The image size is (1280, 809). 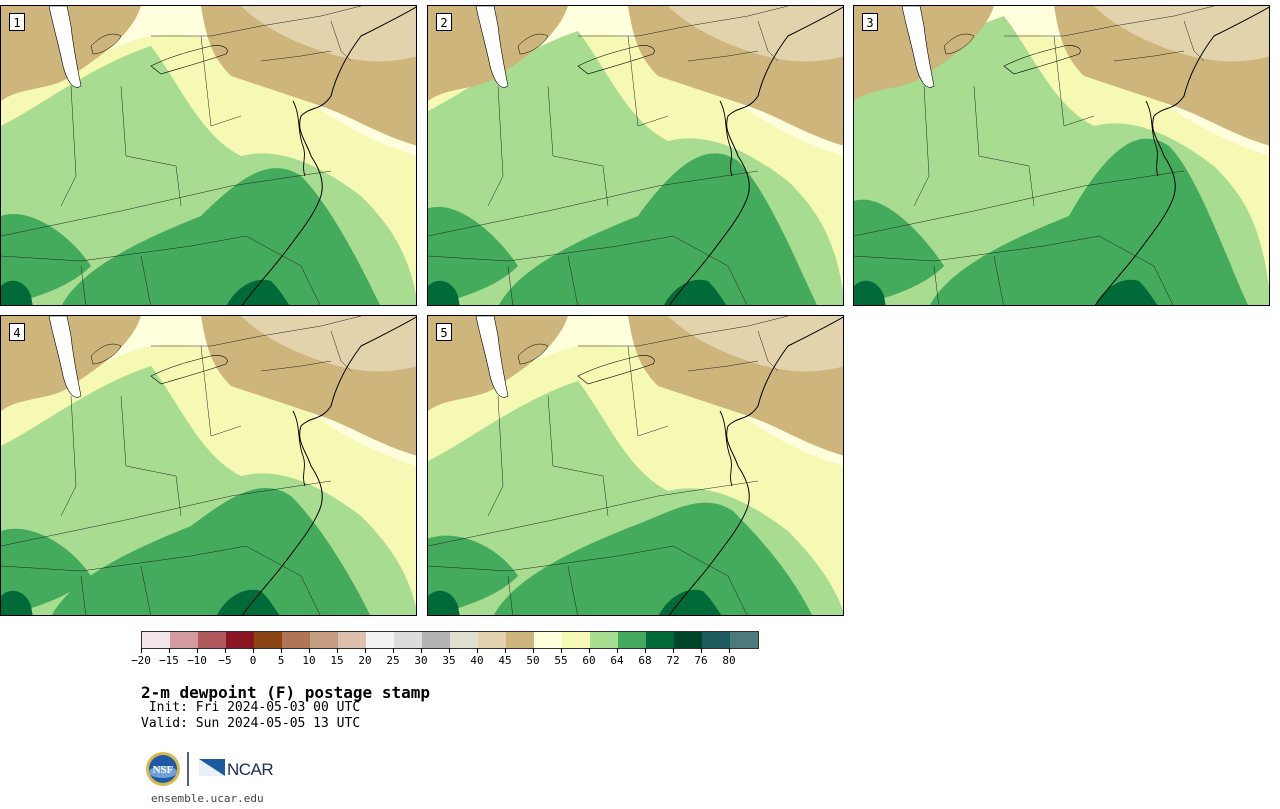 What do you see at coordinates (251, 707) in the screenshot?
I see `init-time: Init: Fri 2024-05-03 00 UTC` at bounding box center [251, 707].